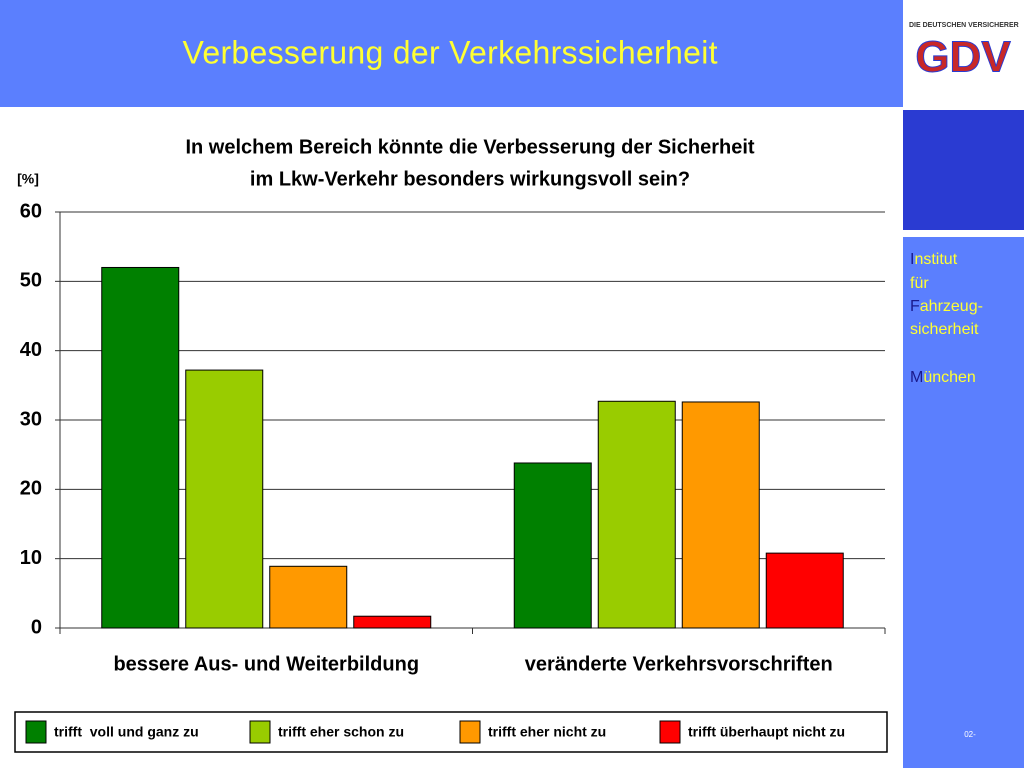 The height and width of the screenshot is (773, 1024). I want to click on initial: M, so click(916, 377).